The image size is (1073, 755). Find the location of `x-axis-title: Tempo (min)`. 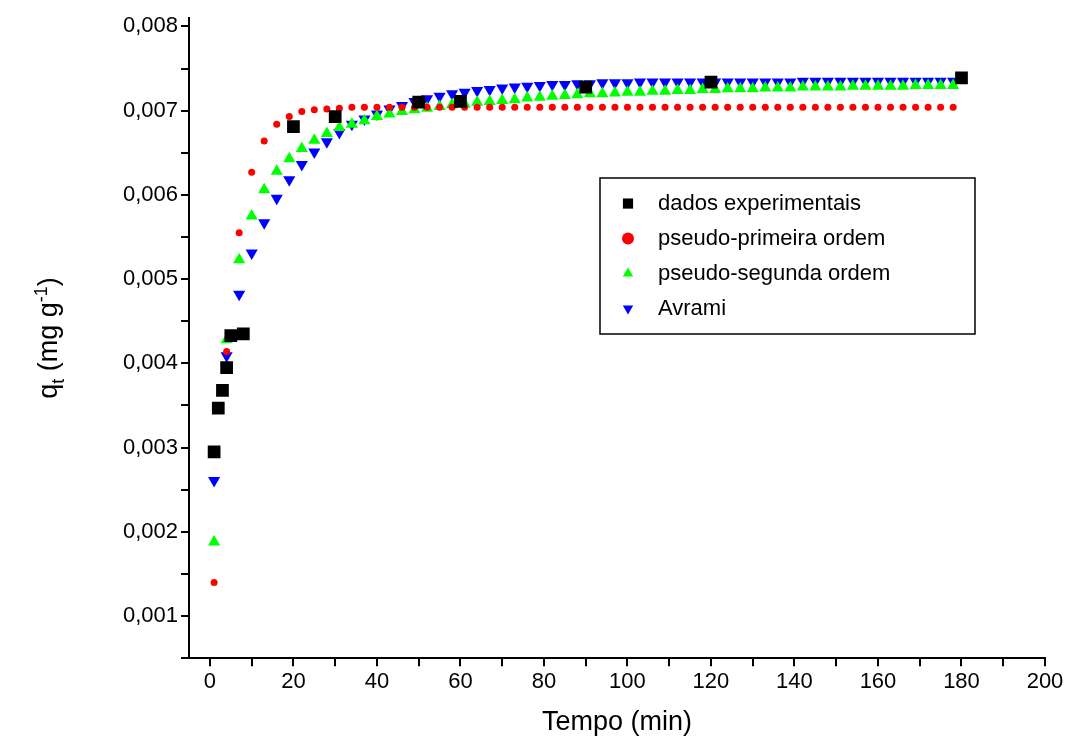

x-axis-title: Tempo (min) is located at coordinates (617, 721).